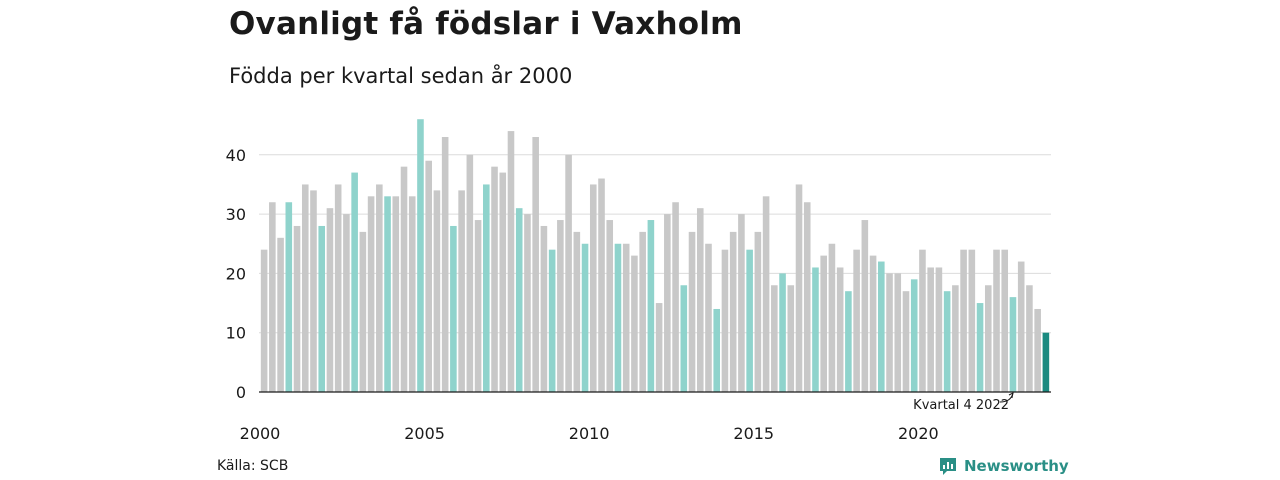 The image size is (1280, 480). What do you see at coordinates (236, 333) in the screenshot?
I see `y-tick-label: 10` at bounding box center [236, 333].